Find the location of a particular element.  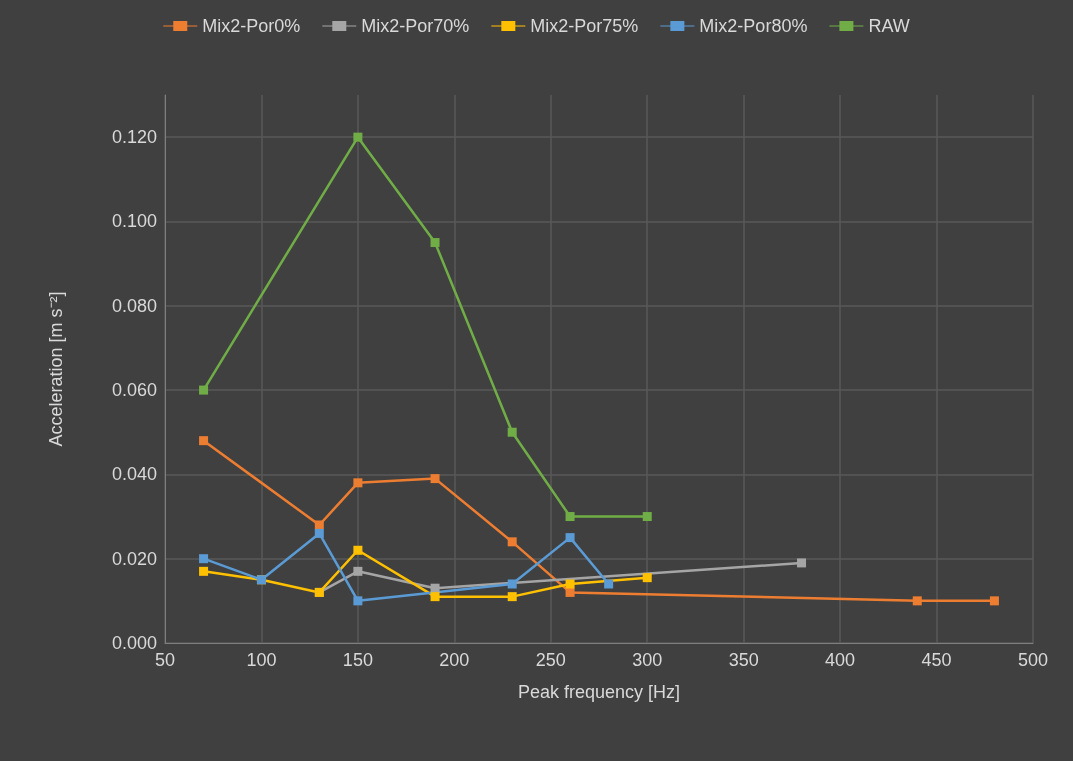

legend-label: RAW is located at coordinates (889, 26).